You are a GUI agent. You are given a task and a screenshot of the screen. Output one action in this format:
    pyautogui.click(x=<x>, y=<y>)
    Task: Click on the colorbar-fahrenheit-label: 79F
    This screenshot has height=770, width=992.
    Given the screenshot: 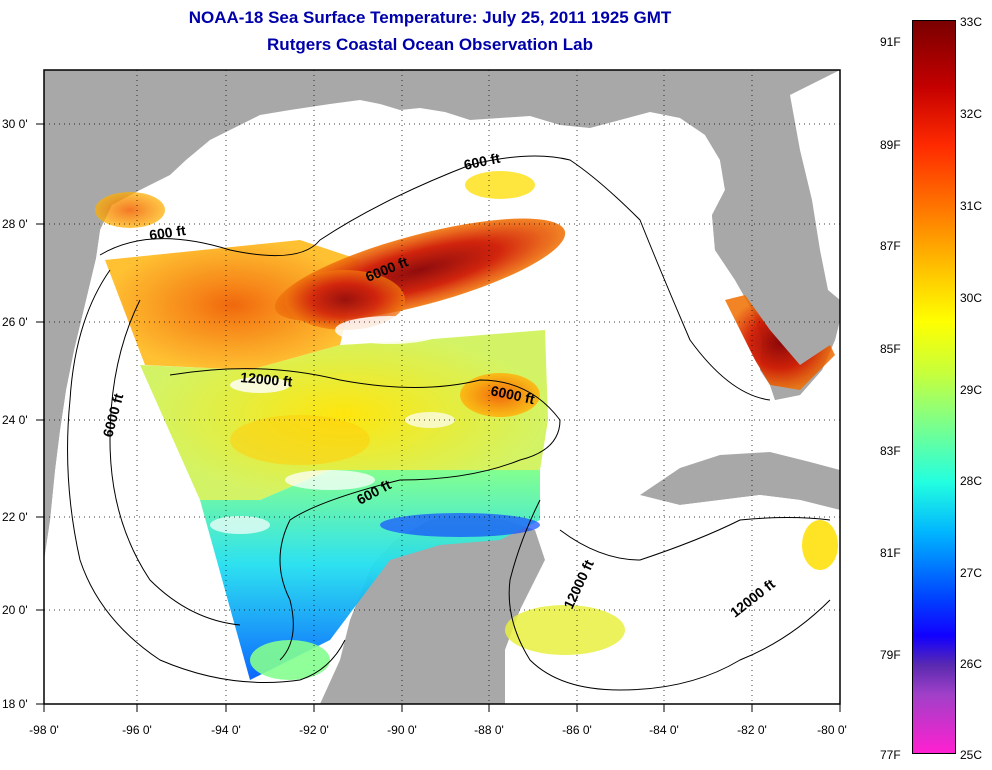 What is the action you would take?
    pyautogui.click(x=890, y=655)
    